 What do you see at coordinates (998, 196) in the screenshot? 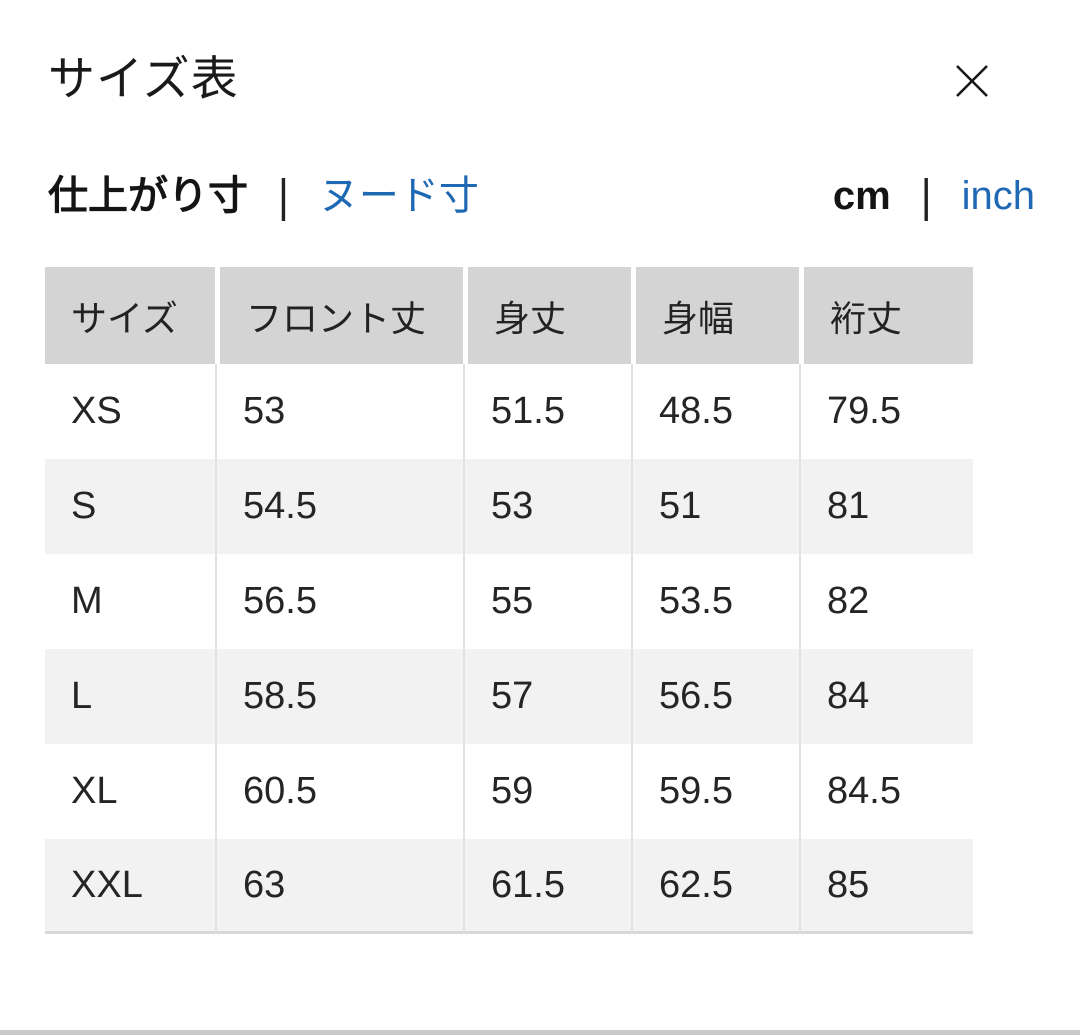
I see `tab-unit-inch: inch` at bounding box center [998, 196].